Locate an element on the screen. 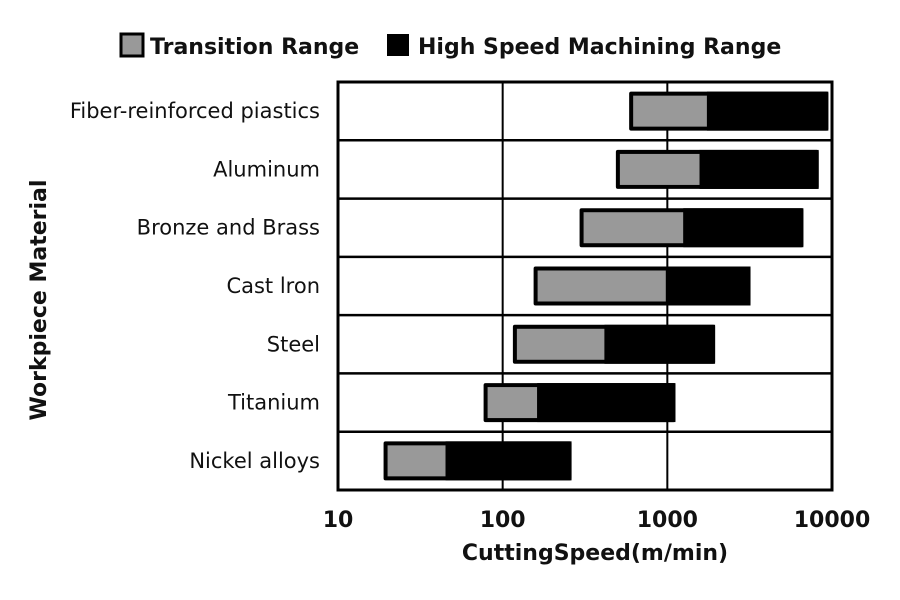 Image resolution: width=900 pixels, height=600 pixels. y-axis-title: Workpiece Material is located at coordinates (39, 300).